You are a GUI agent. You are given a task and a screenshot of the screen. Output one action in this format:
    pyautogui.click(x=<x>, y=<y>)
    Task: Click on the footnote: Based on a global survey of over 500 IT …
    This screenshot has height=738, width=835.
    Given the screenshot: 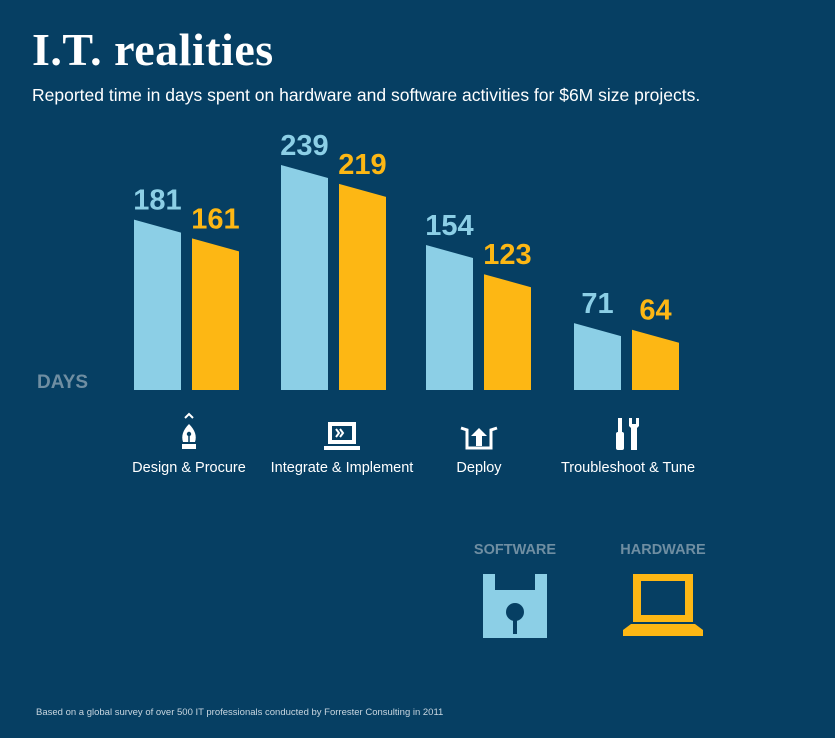 What is the action you would take?
    pyautogui.click(x=240, y=712)
    